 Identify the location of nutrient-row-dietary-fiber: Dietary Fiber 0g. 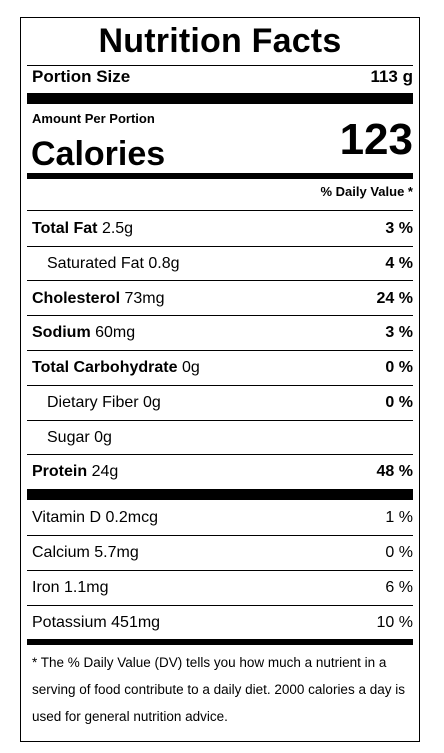
(104, 403).